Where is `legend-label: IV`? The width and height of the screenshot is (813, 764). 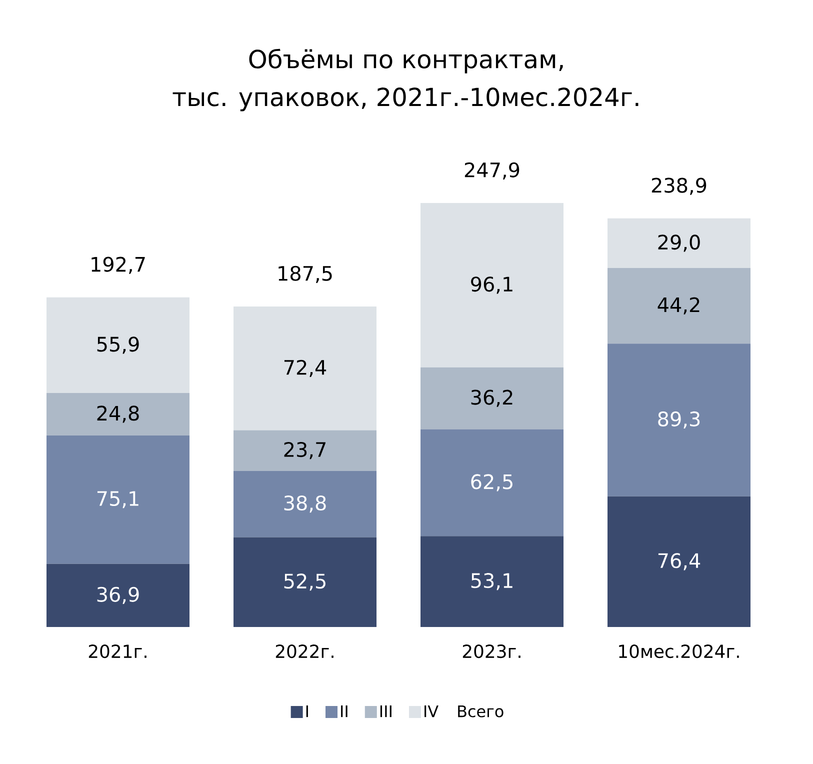
legend-label: IV is located at coordinates (431, 711).